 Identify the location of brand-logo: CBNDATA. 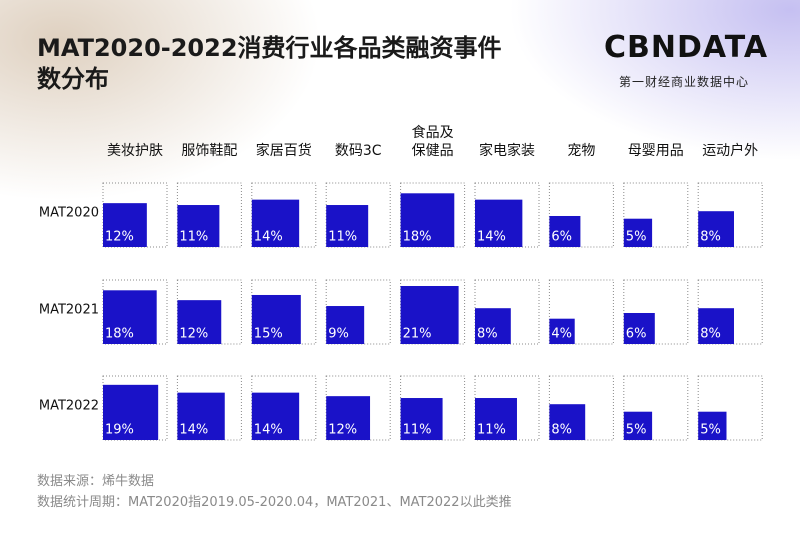
(686, 47).